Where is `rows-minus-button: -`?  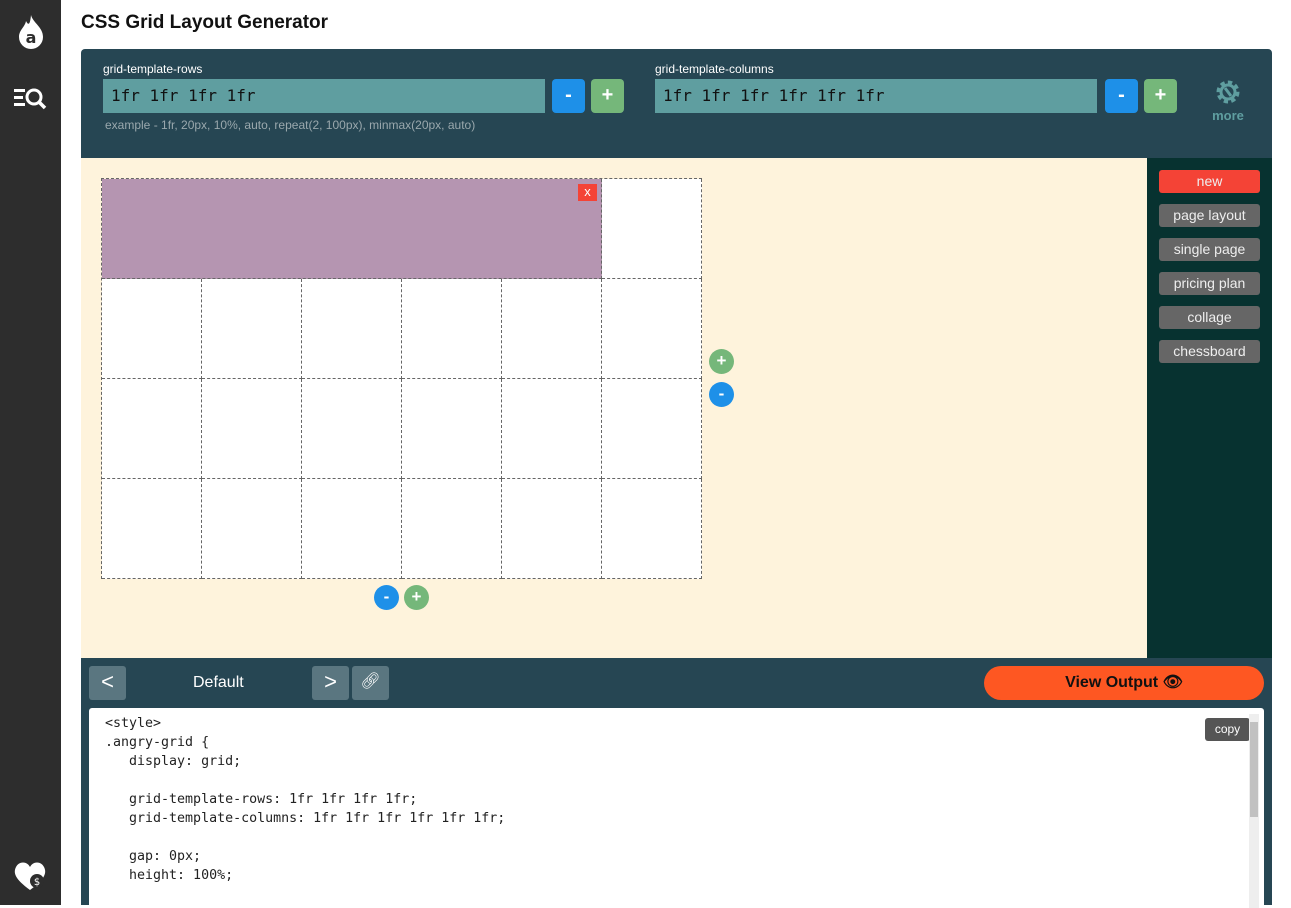
rows-minus-button: - is located at coordinates (568, 96).